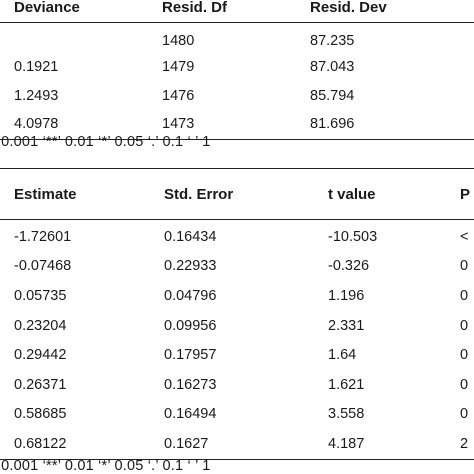  Describe the element at coordinates (7, 194) in the screenshot. I see `coef-header-spacer` at that location.